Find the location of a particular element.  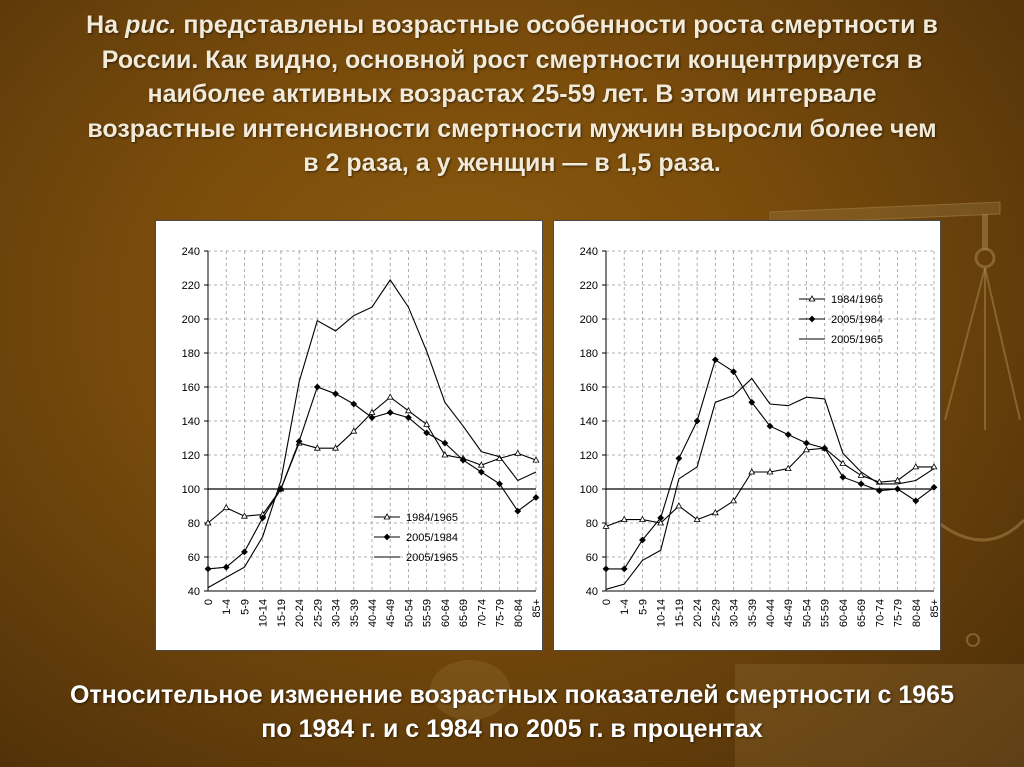

y-tick-label: 60 is located at coordinates (592, 558).